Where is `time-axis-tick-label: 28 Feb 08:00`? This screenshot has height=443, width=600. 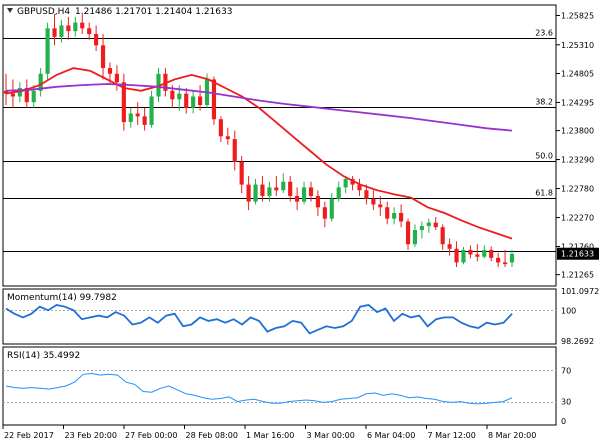 time-axis-tick-label: 28 Feb 08:00 is located at coordinates (212, 435).